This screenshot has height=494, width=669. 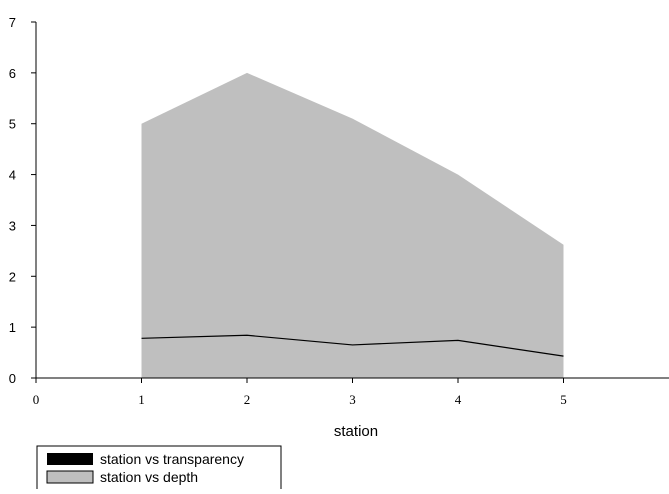 I want to click on legend-box, so click(x=159, y=469).